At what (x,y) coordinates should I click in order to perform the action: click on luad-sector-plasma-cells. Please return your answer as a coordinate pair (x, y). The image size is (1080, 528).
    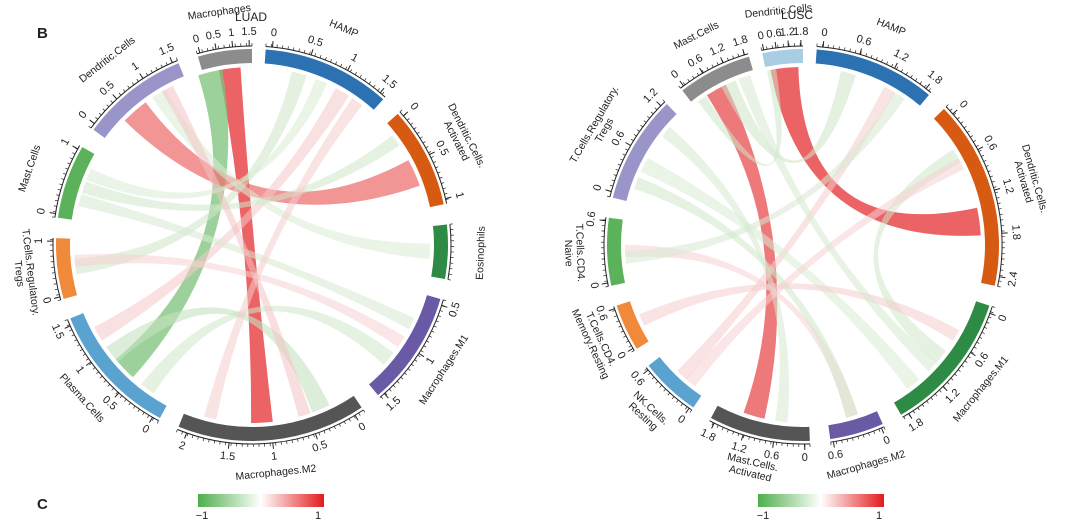
    Looking at the image, I should click on (118, 366).